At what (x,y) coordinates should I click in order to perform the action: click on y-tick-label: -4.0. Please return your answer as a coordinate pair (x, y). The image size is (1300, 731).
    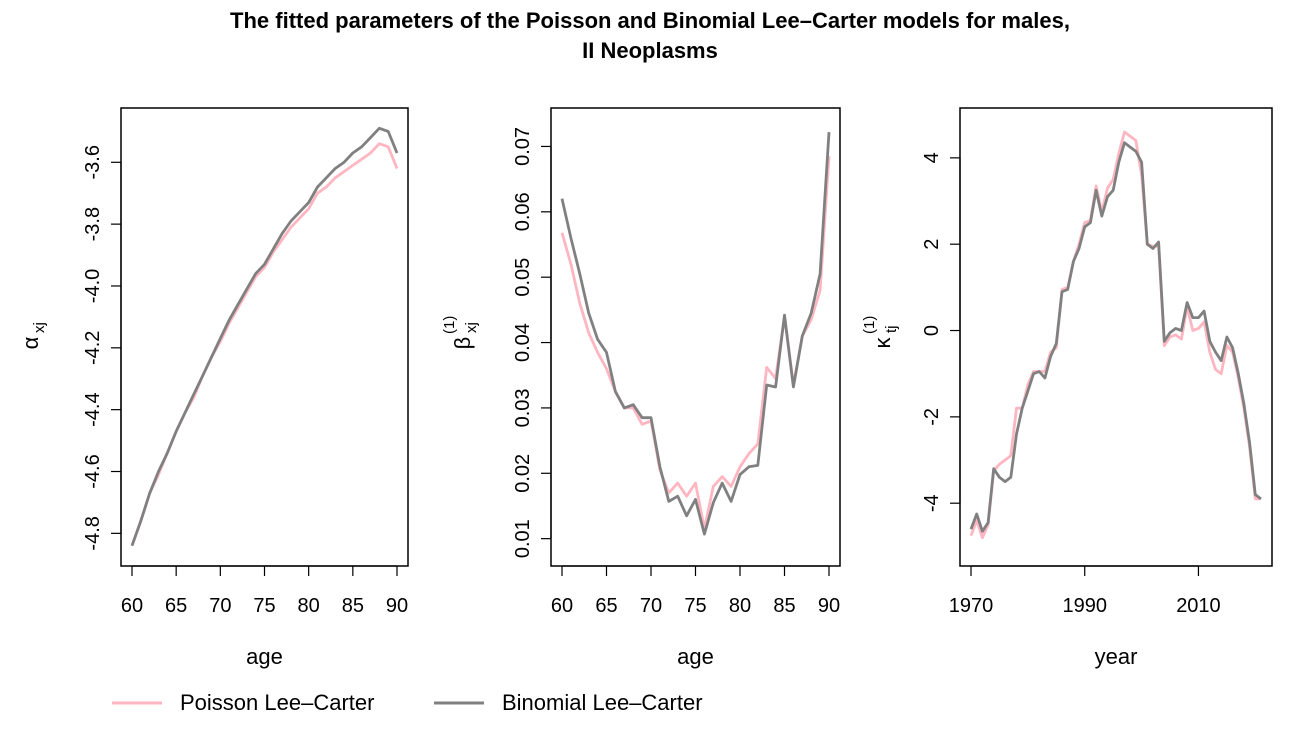
    Looking at the image, I should click on (93, 286).